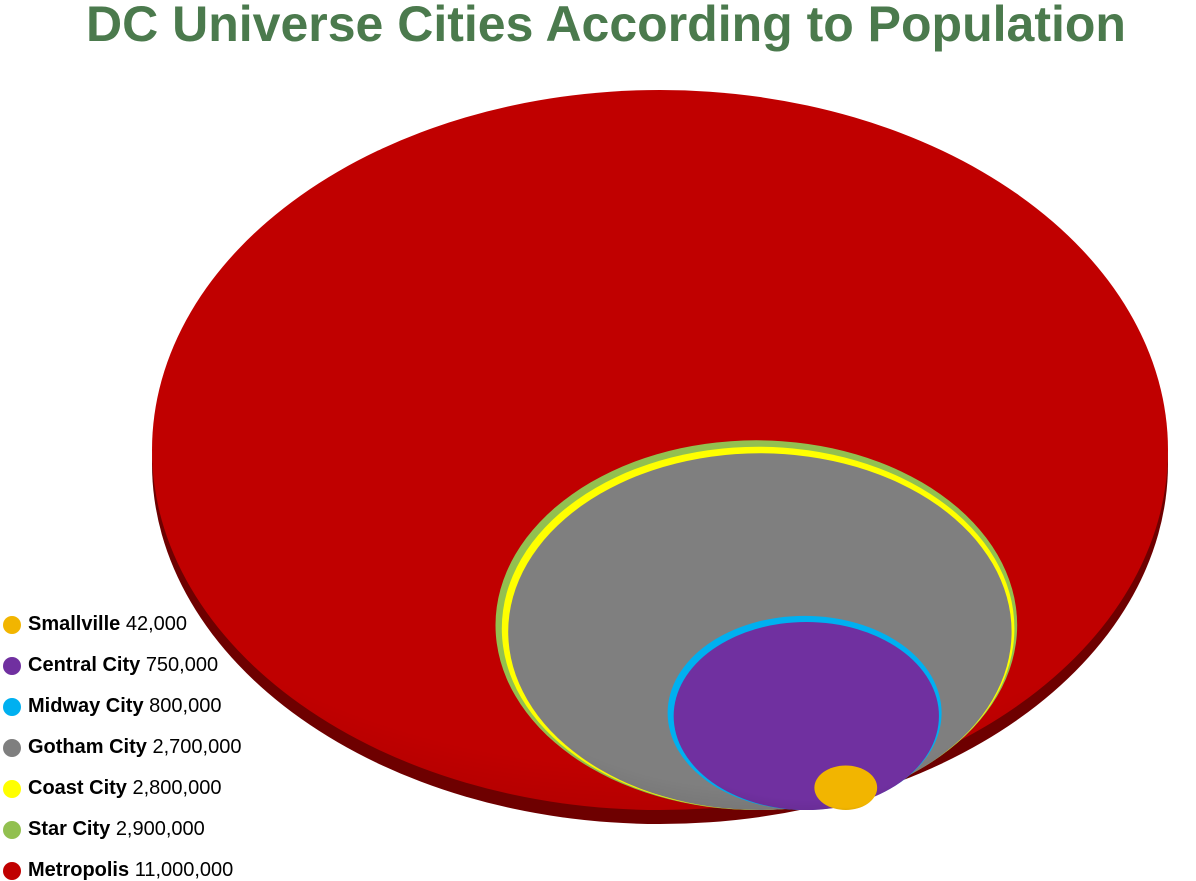 The image size is (1196, 881). What do you see at coordinates (160, 829) in the screenshot?
I see `legend-value: 2,900,000` at bounding box center [160, 829].